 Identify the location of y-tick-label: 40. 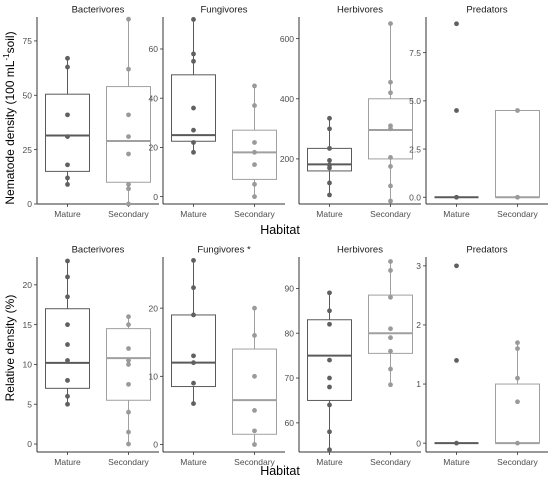
(154, 98).